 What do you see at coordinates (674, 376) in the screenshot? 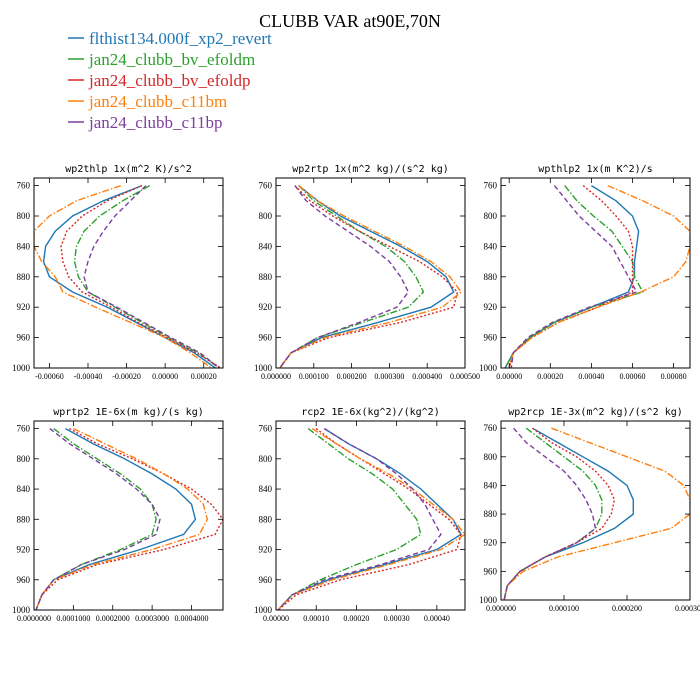
I see `panel-2-xtick-label-4: 0.00080` at bounding box center [674, 376].